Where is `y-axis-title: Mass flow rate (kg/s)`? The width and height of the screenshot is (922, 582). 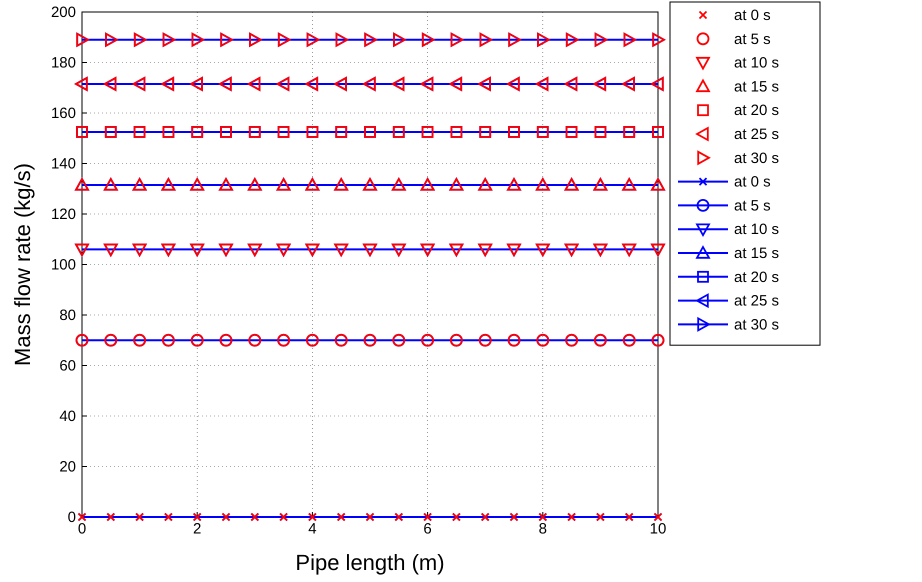
y-axis-title: Mass flow rate (kg/s) is located at coordinates (22, 264).